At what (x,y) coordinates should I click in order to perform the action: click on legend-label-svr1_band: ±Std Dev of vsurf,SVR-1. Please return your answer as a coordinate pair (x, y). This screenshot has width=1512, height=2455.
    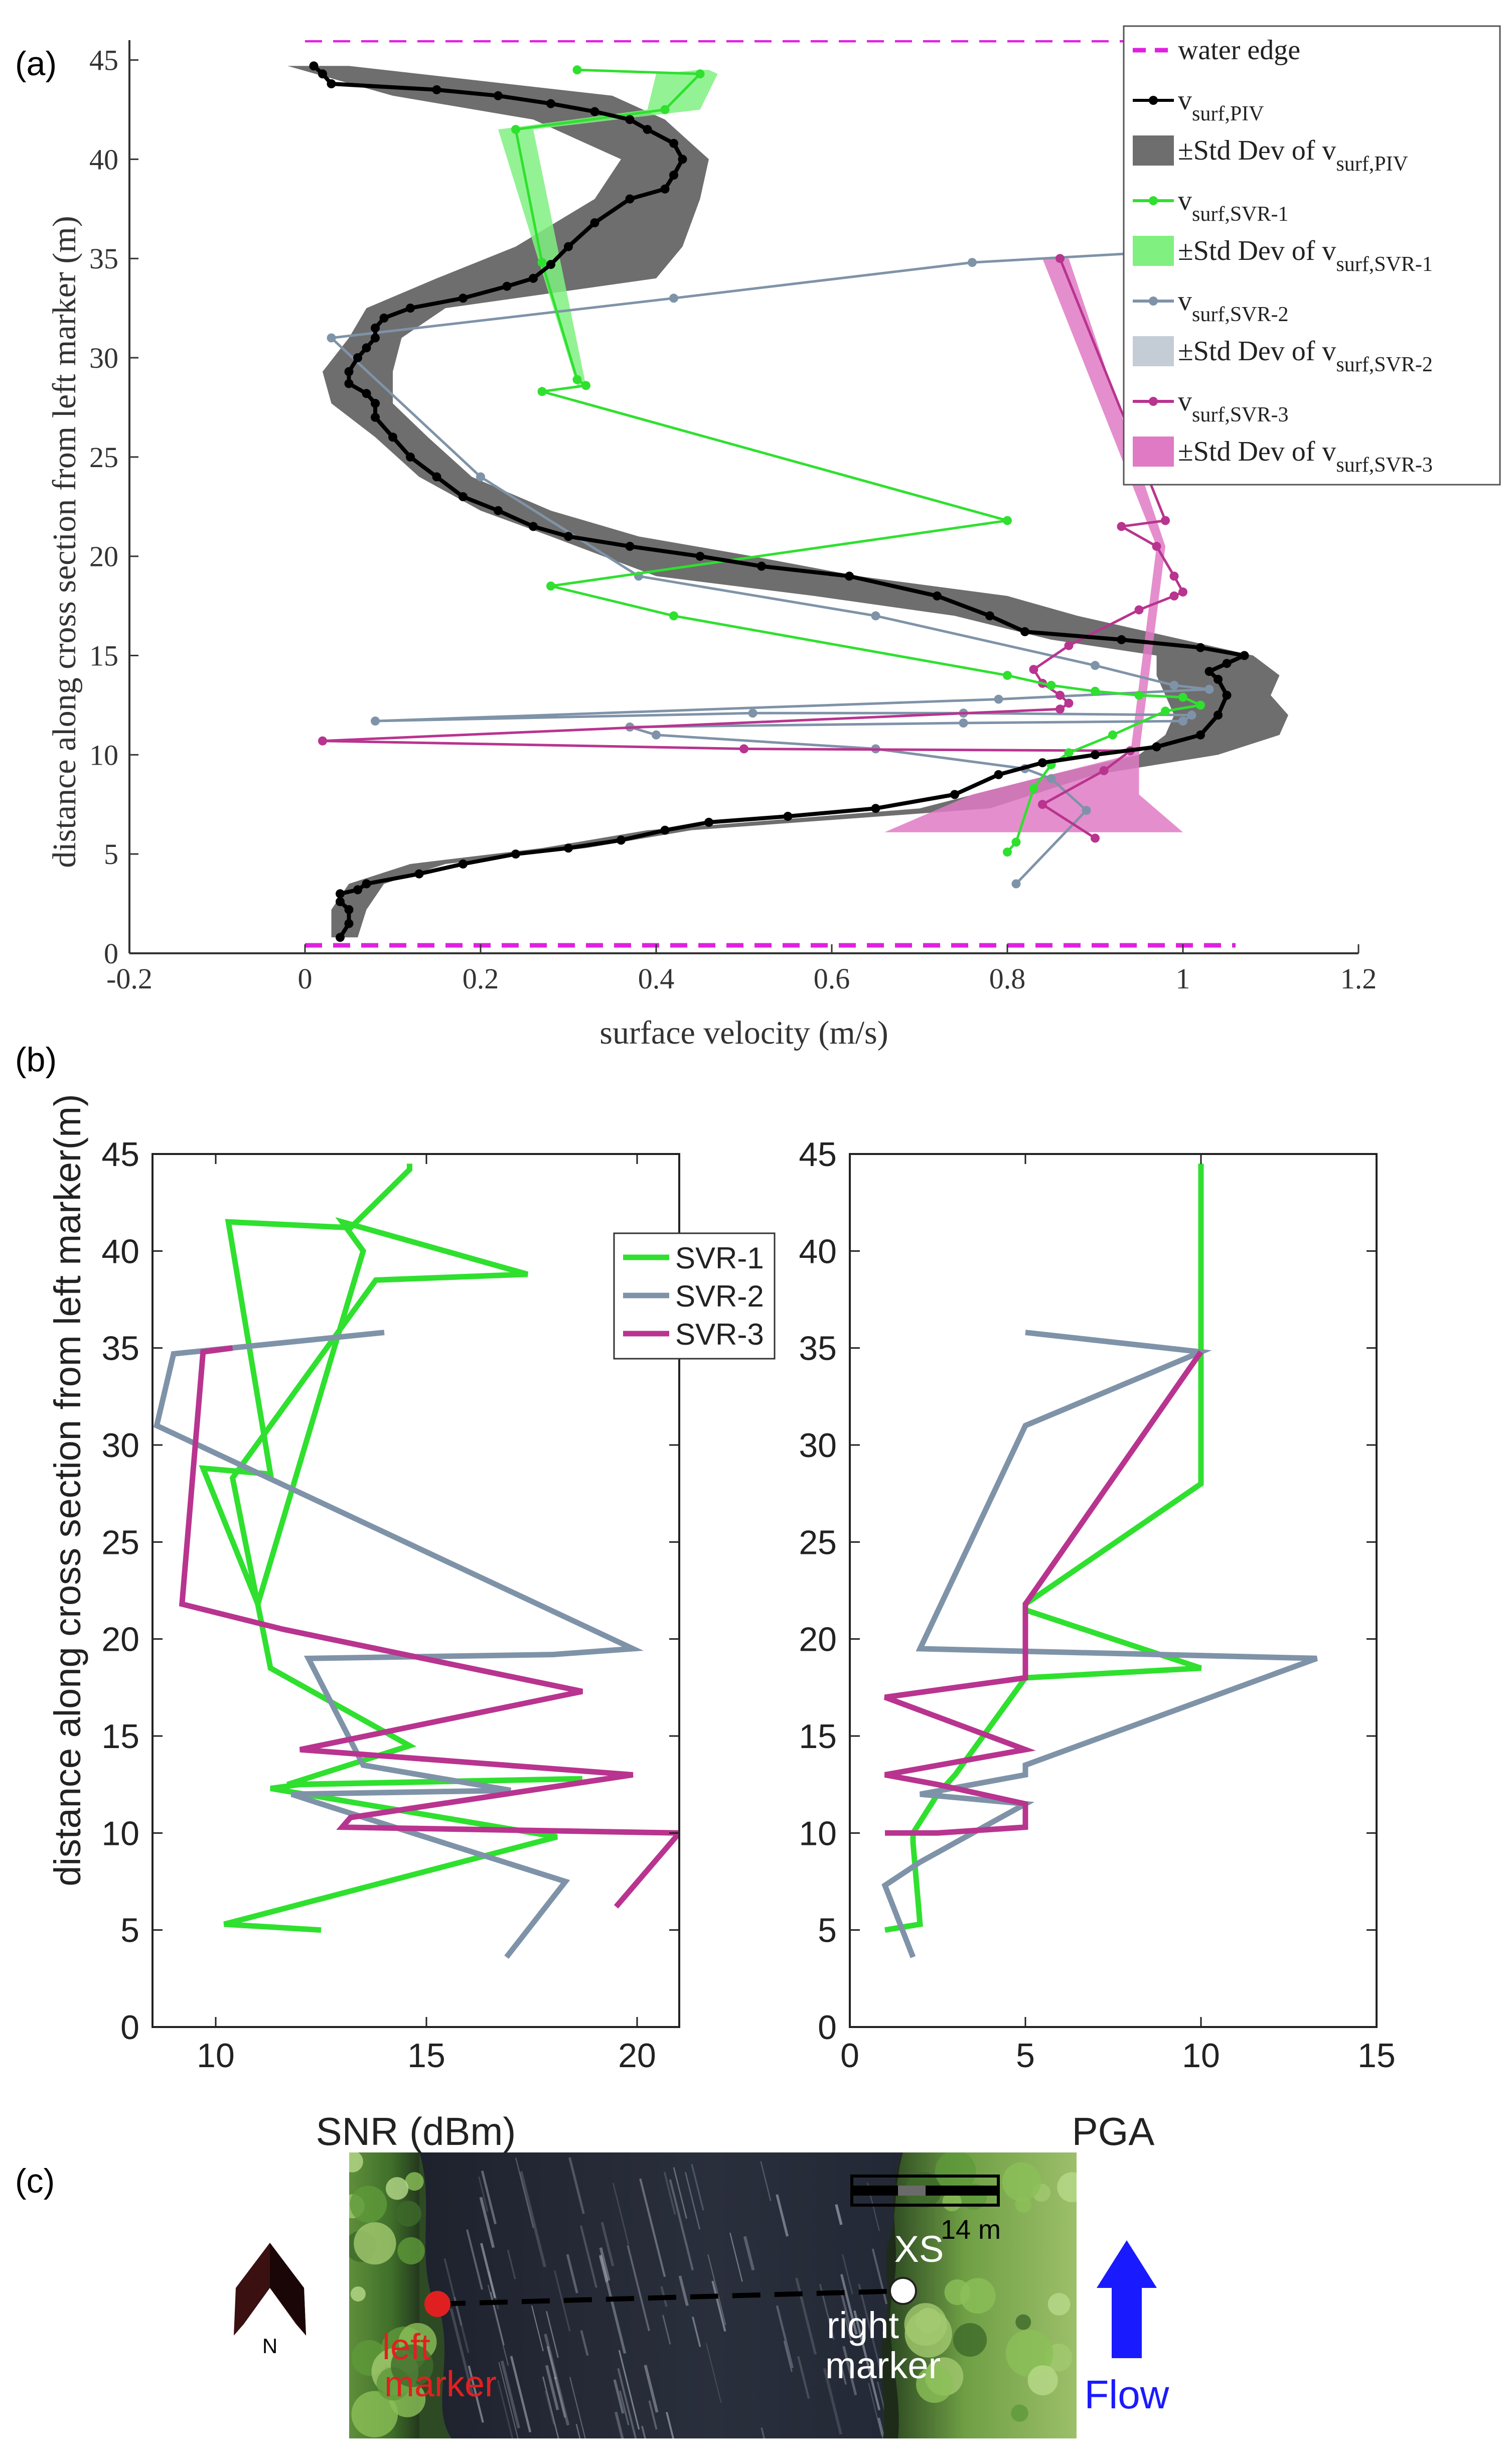
    Looking at the image, I should click on (1305, 255).